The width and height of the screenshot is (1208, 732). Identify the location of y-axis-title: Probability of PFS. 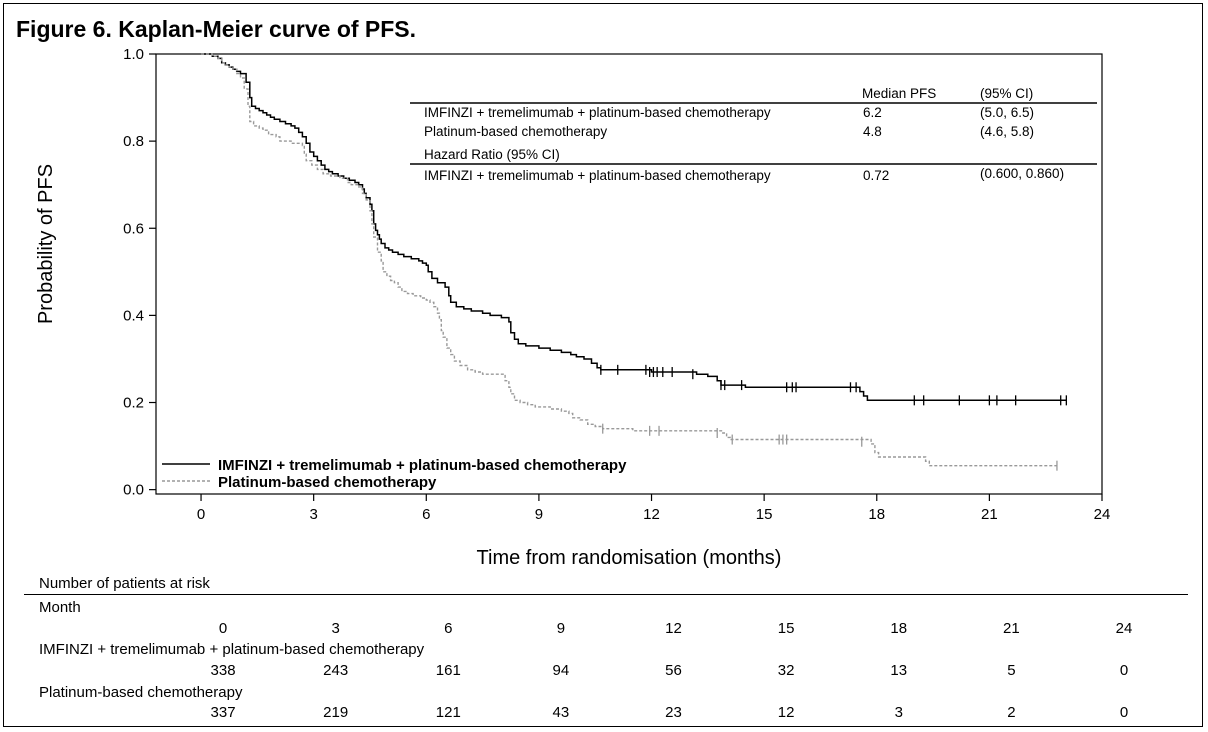
(46, 244).